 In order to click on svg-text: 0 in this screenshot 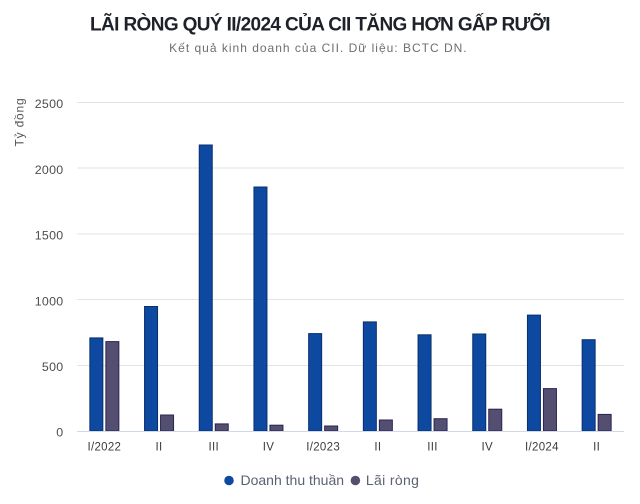, I will do `click(59, 433)`.